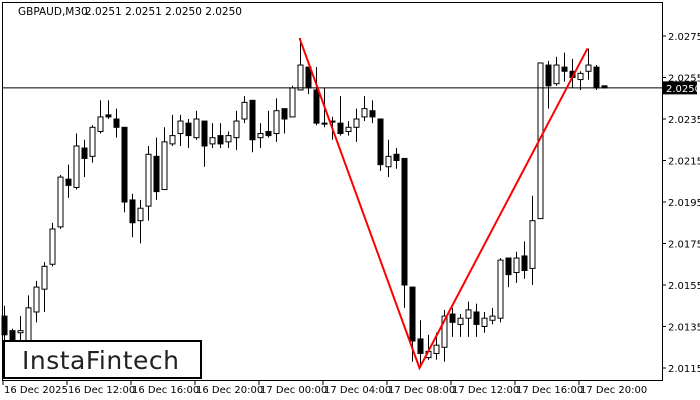 The width and height of the screenshot is (700, 400). I want to click on y-tick-label: 2.0235, so click(684, 120).